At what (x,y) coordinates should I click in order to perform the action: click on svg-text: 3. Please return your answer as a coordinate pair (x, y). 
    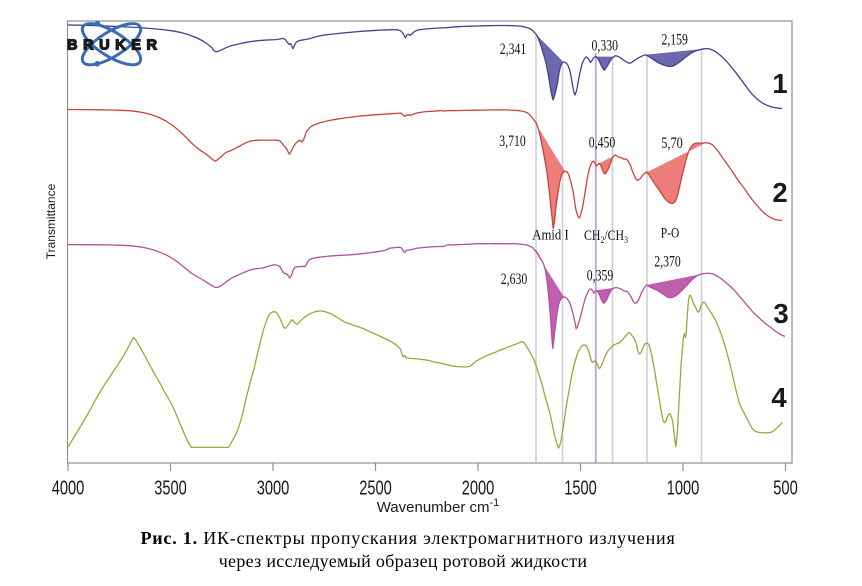
    Looking at the image, I should click on (780, 313).